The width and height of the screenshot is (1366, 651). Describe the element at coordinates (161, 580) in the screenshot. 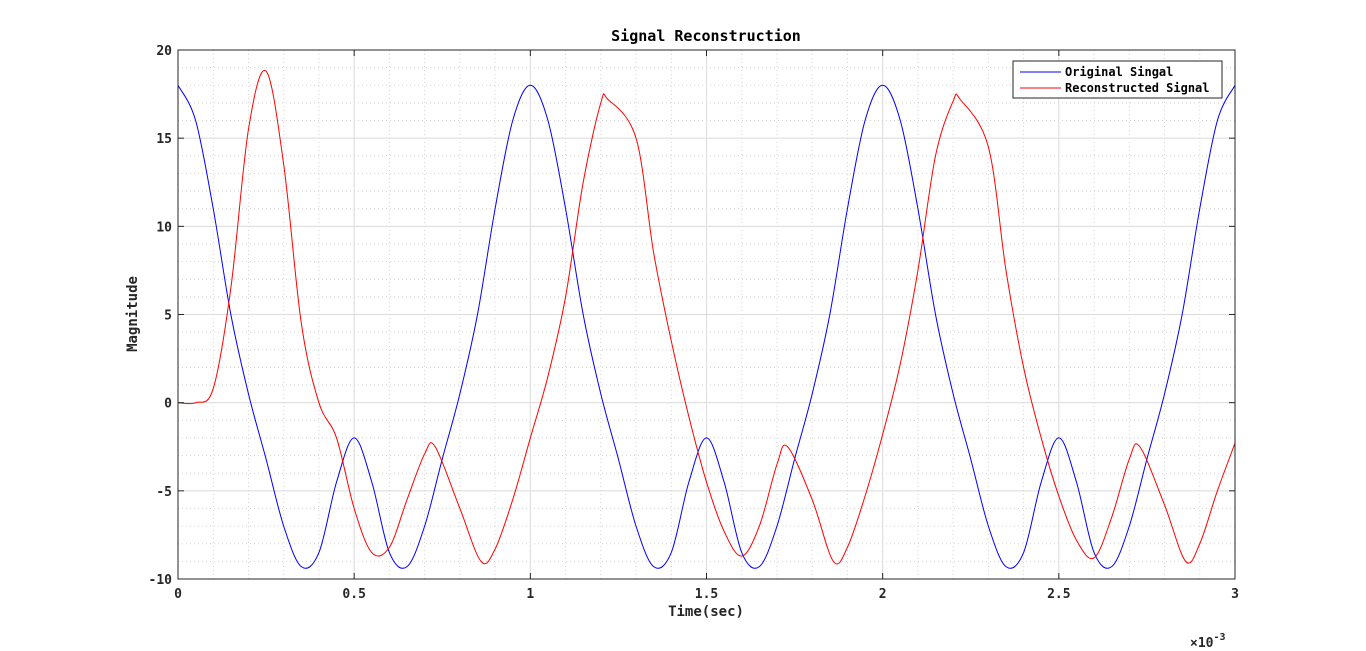

I see `y-tick-label: -10` at that location.